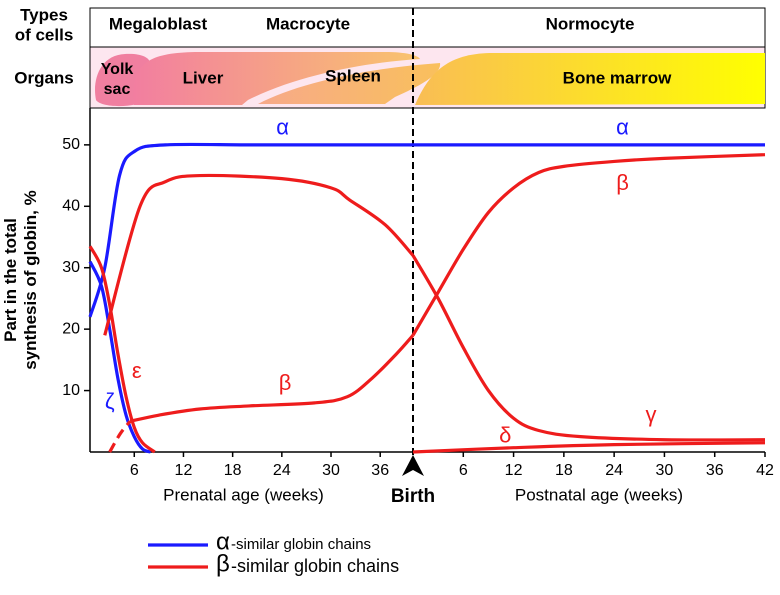 This screenshot has height=595, width=780. What do you see at coordinates (71, 267) in the screenshot?
I see `y-tick-label: 30` at bounding box center [71, 267].